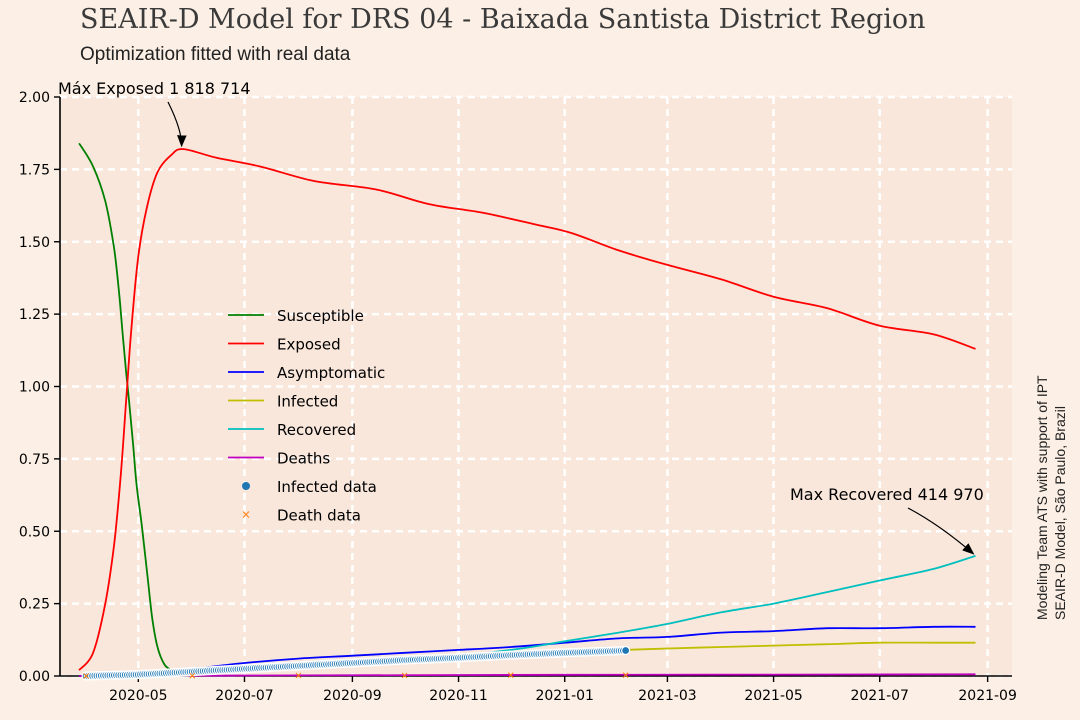 This screenshot has width=1080, height=720. What do you see at coordinates (887, 494) in the screenshot?
I see `annotation-max-recovered: Max Recovered 414 970` at bounding box center [887, 494].